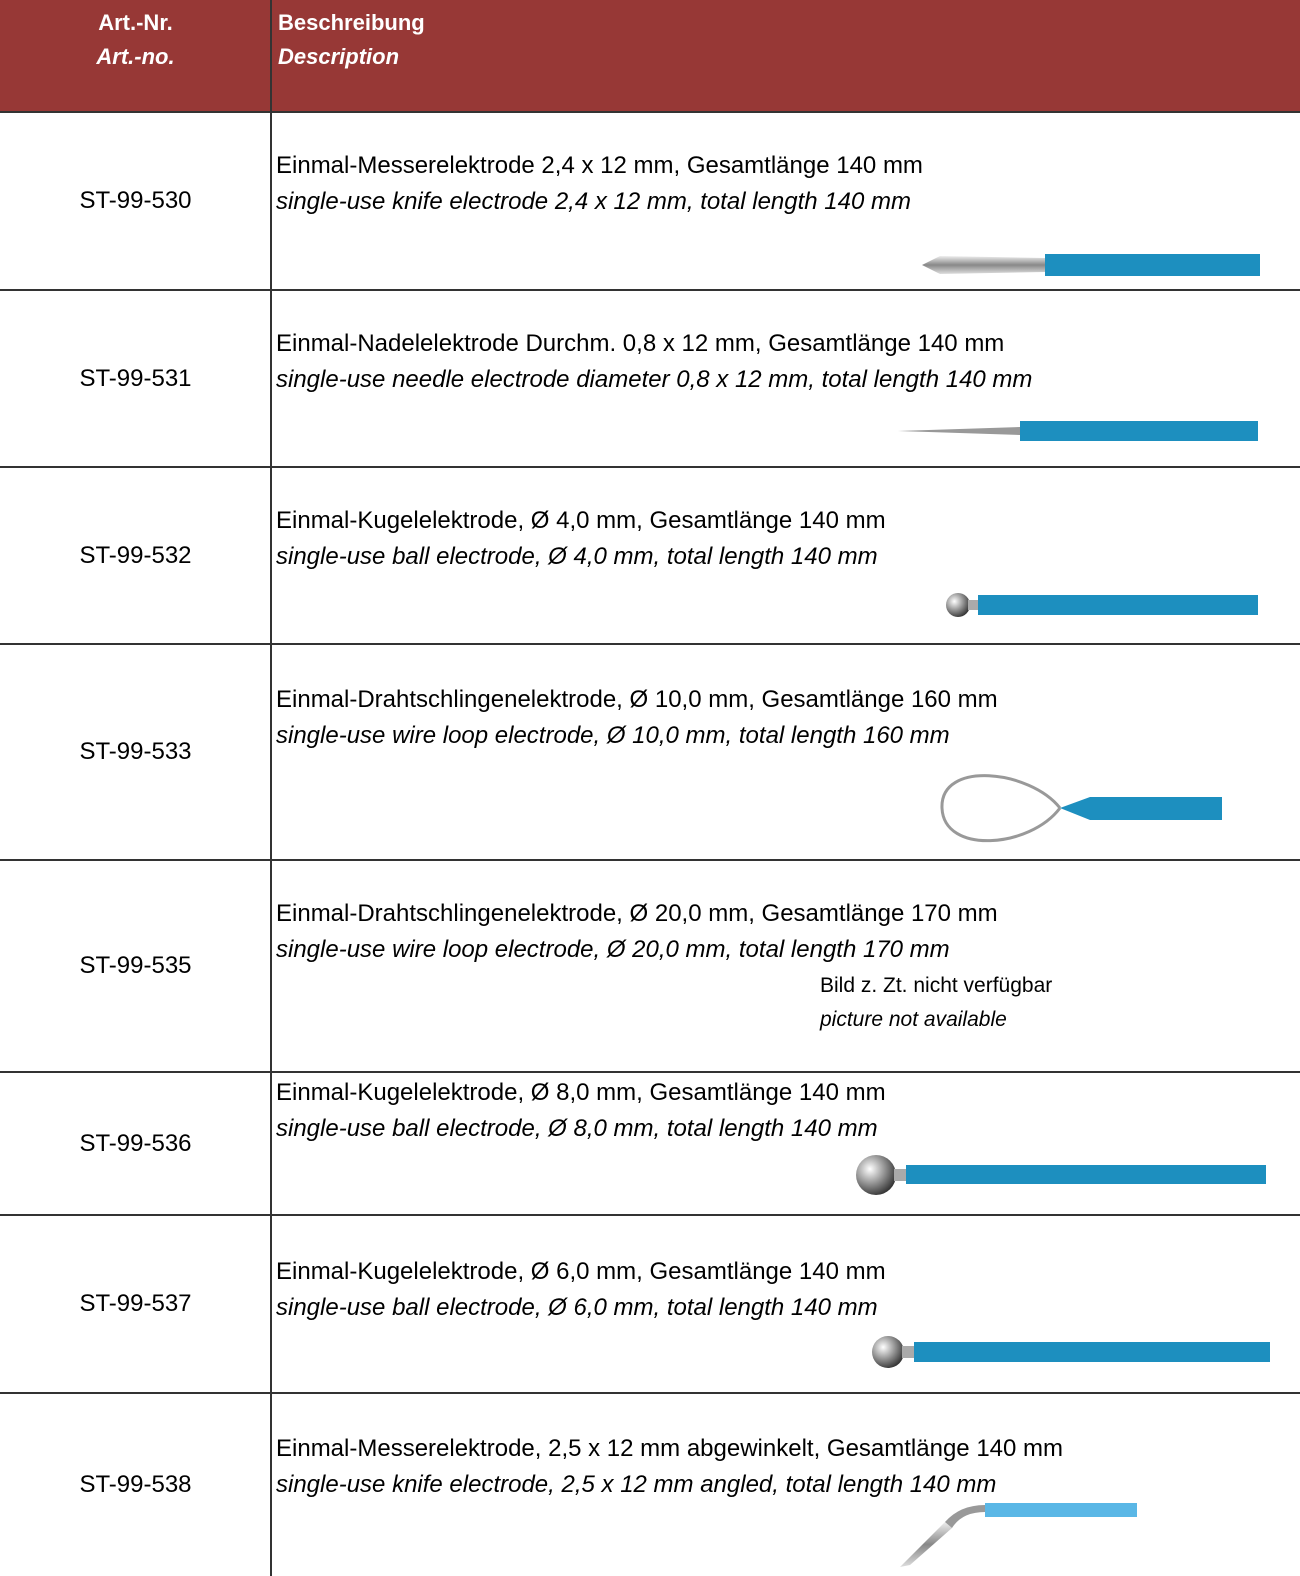 This screenshot has width=1300, height=1576. What do you see at coordinates (1102, 605) in the screenshot?
I see `small-ball-electrode` at bounding box center [1102, 605].